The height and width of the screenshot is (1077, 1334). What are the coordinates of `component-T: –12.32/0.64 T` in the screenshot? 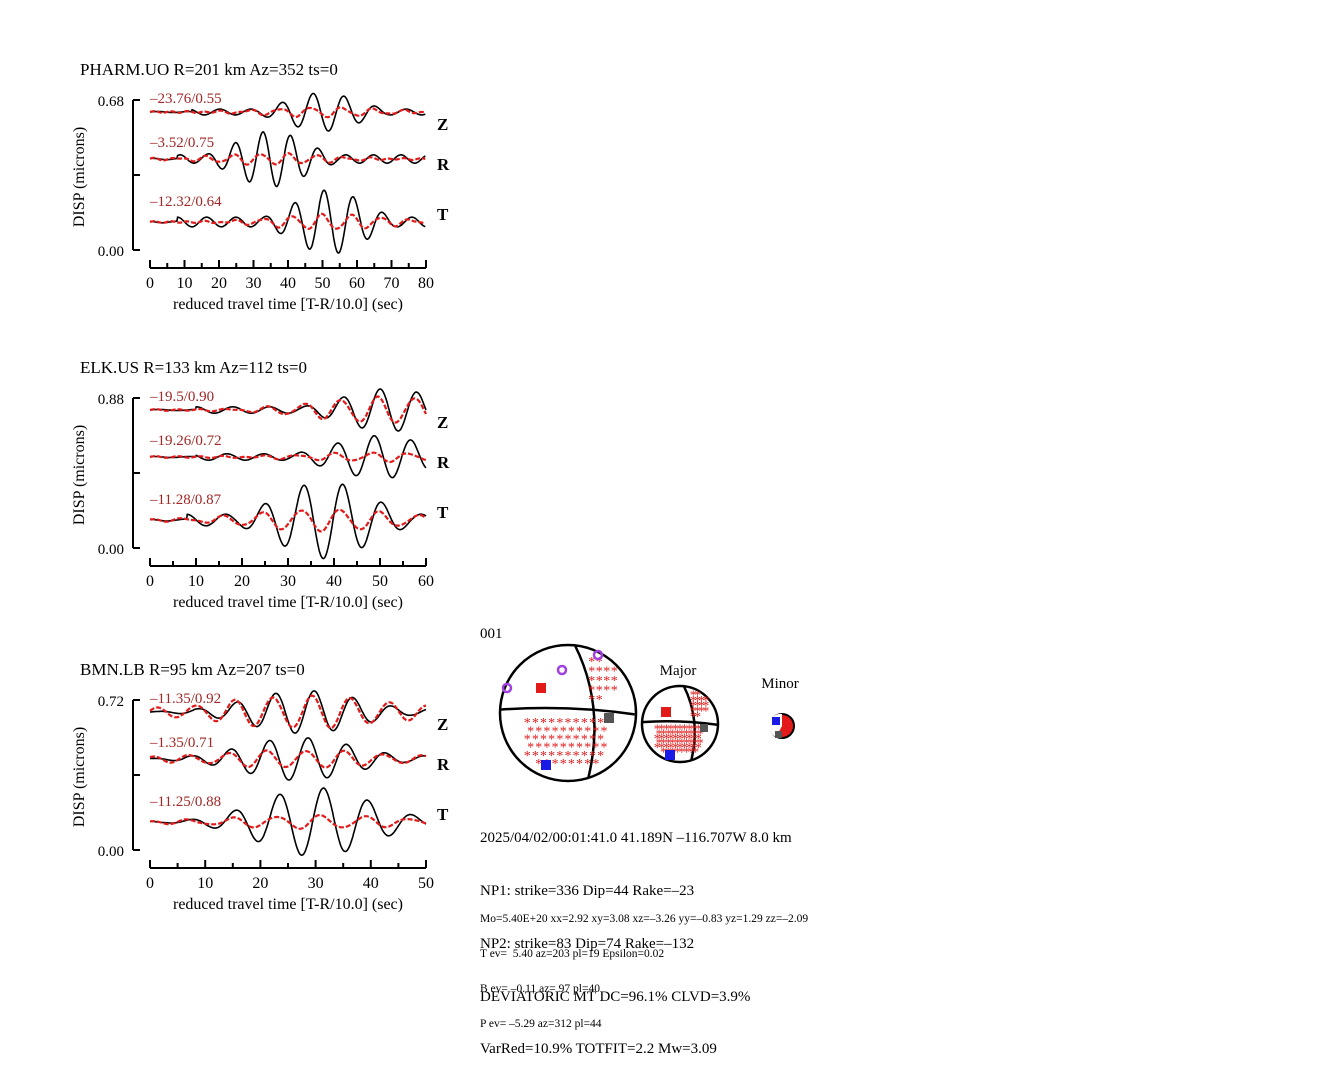 It's located at (299, 221).